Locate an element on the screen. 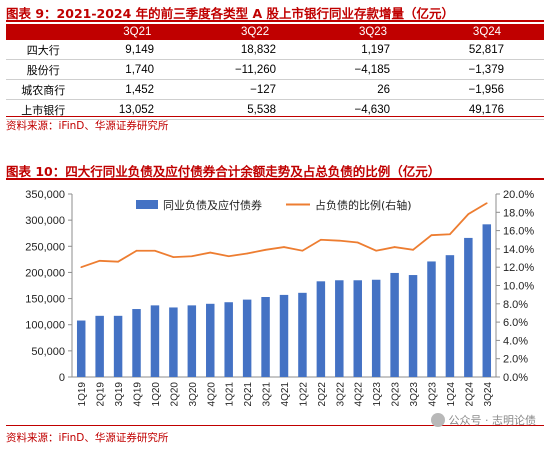 The width and height of the screenshot is (550, 449). table-header-cell: 3Q23 is located at coordinates (373, 32).